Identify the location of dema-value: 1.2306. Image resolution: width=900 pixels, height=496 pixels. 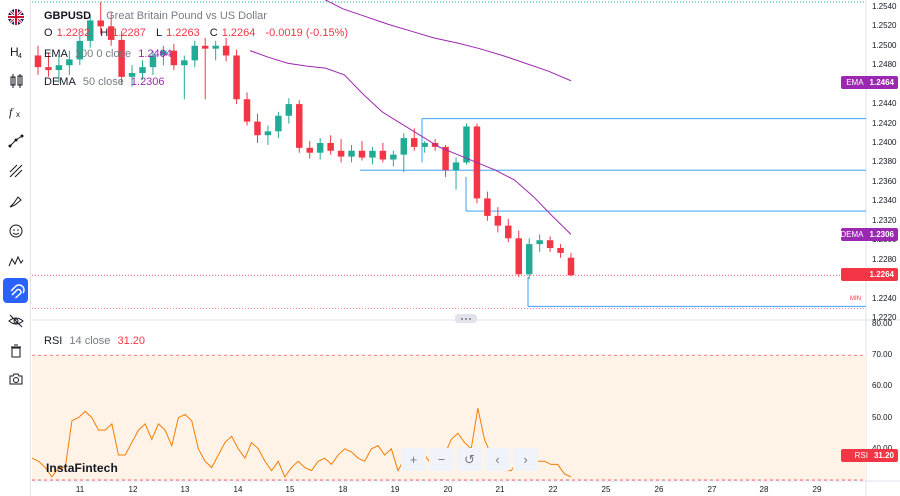
(147, 82).